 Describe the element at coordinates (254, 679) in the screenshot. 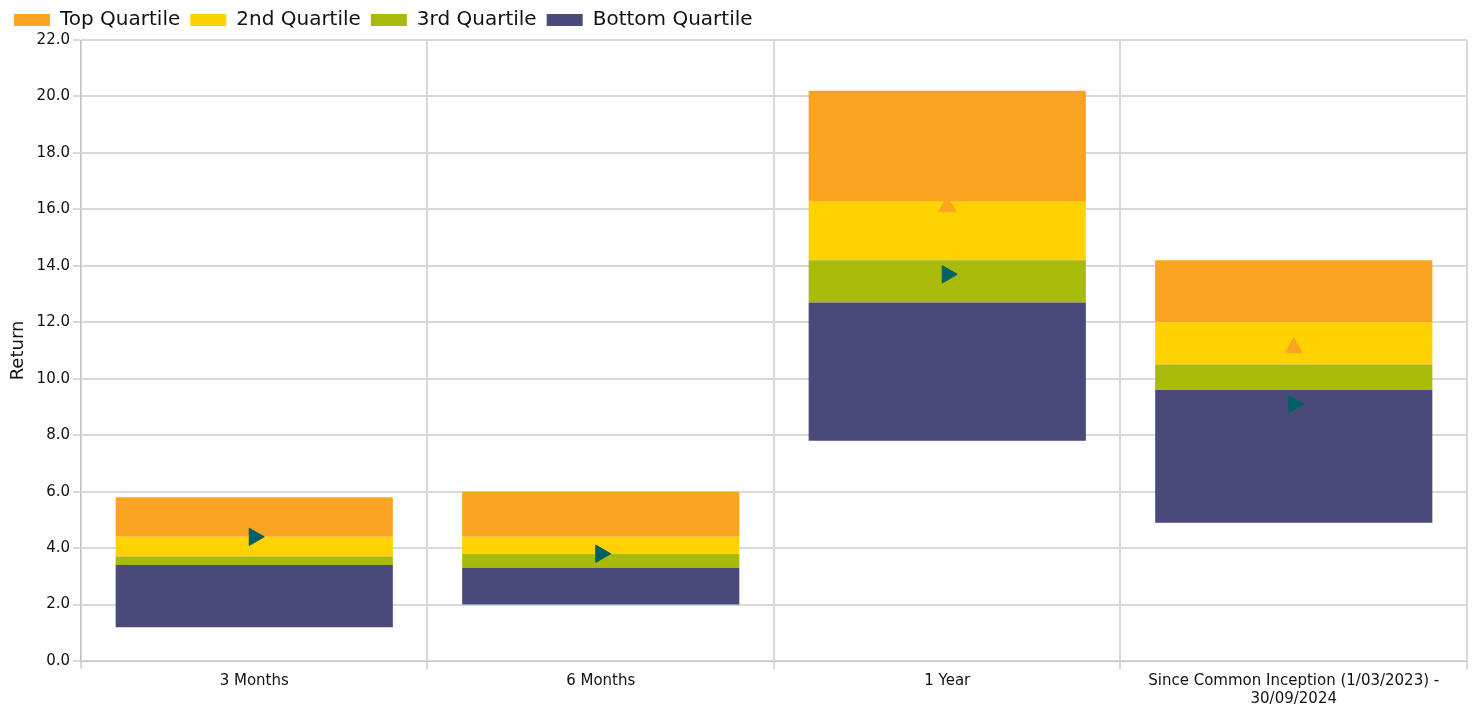

I see `x-tick-label: 3 Months` at that location.